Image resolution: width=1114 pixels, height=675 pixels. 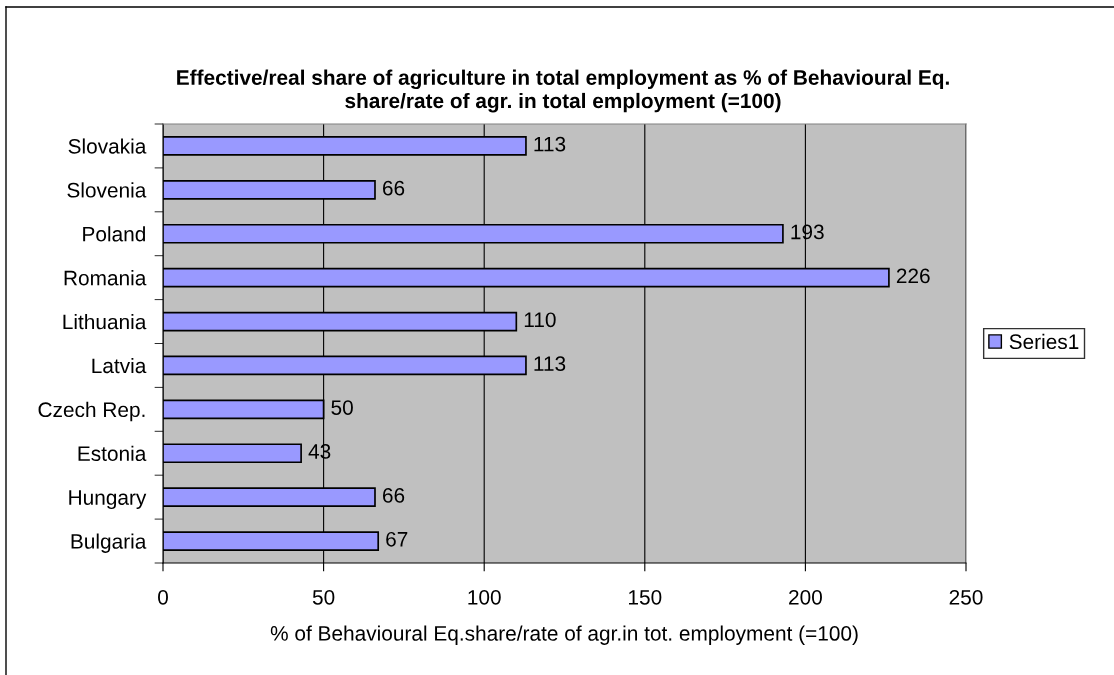 I want to click on y-tick-label: Czech Rep., so click(x=91, y=411).